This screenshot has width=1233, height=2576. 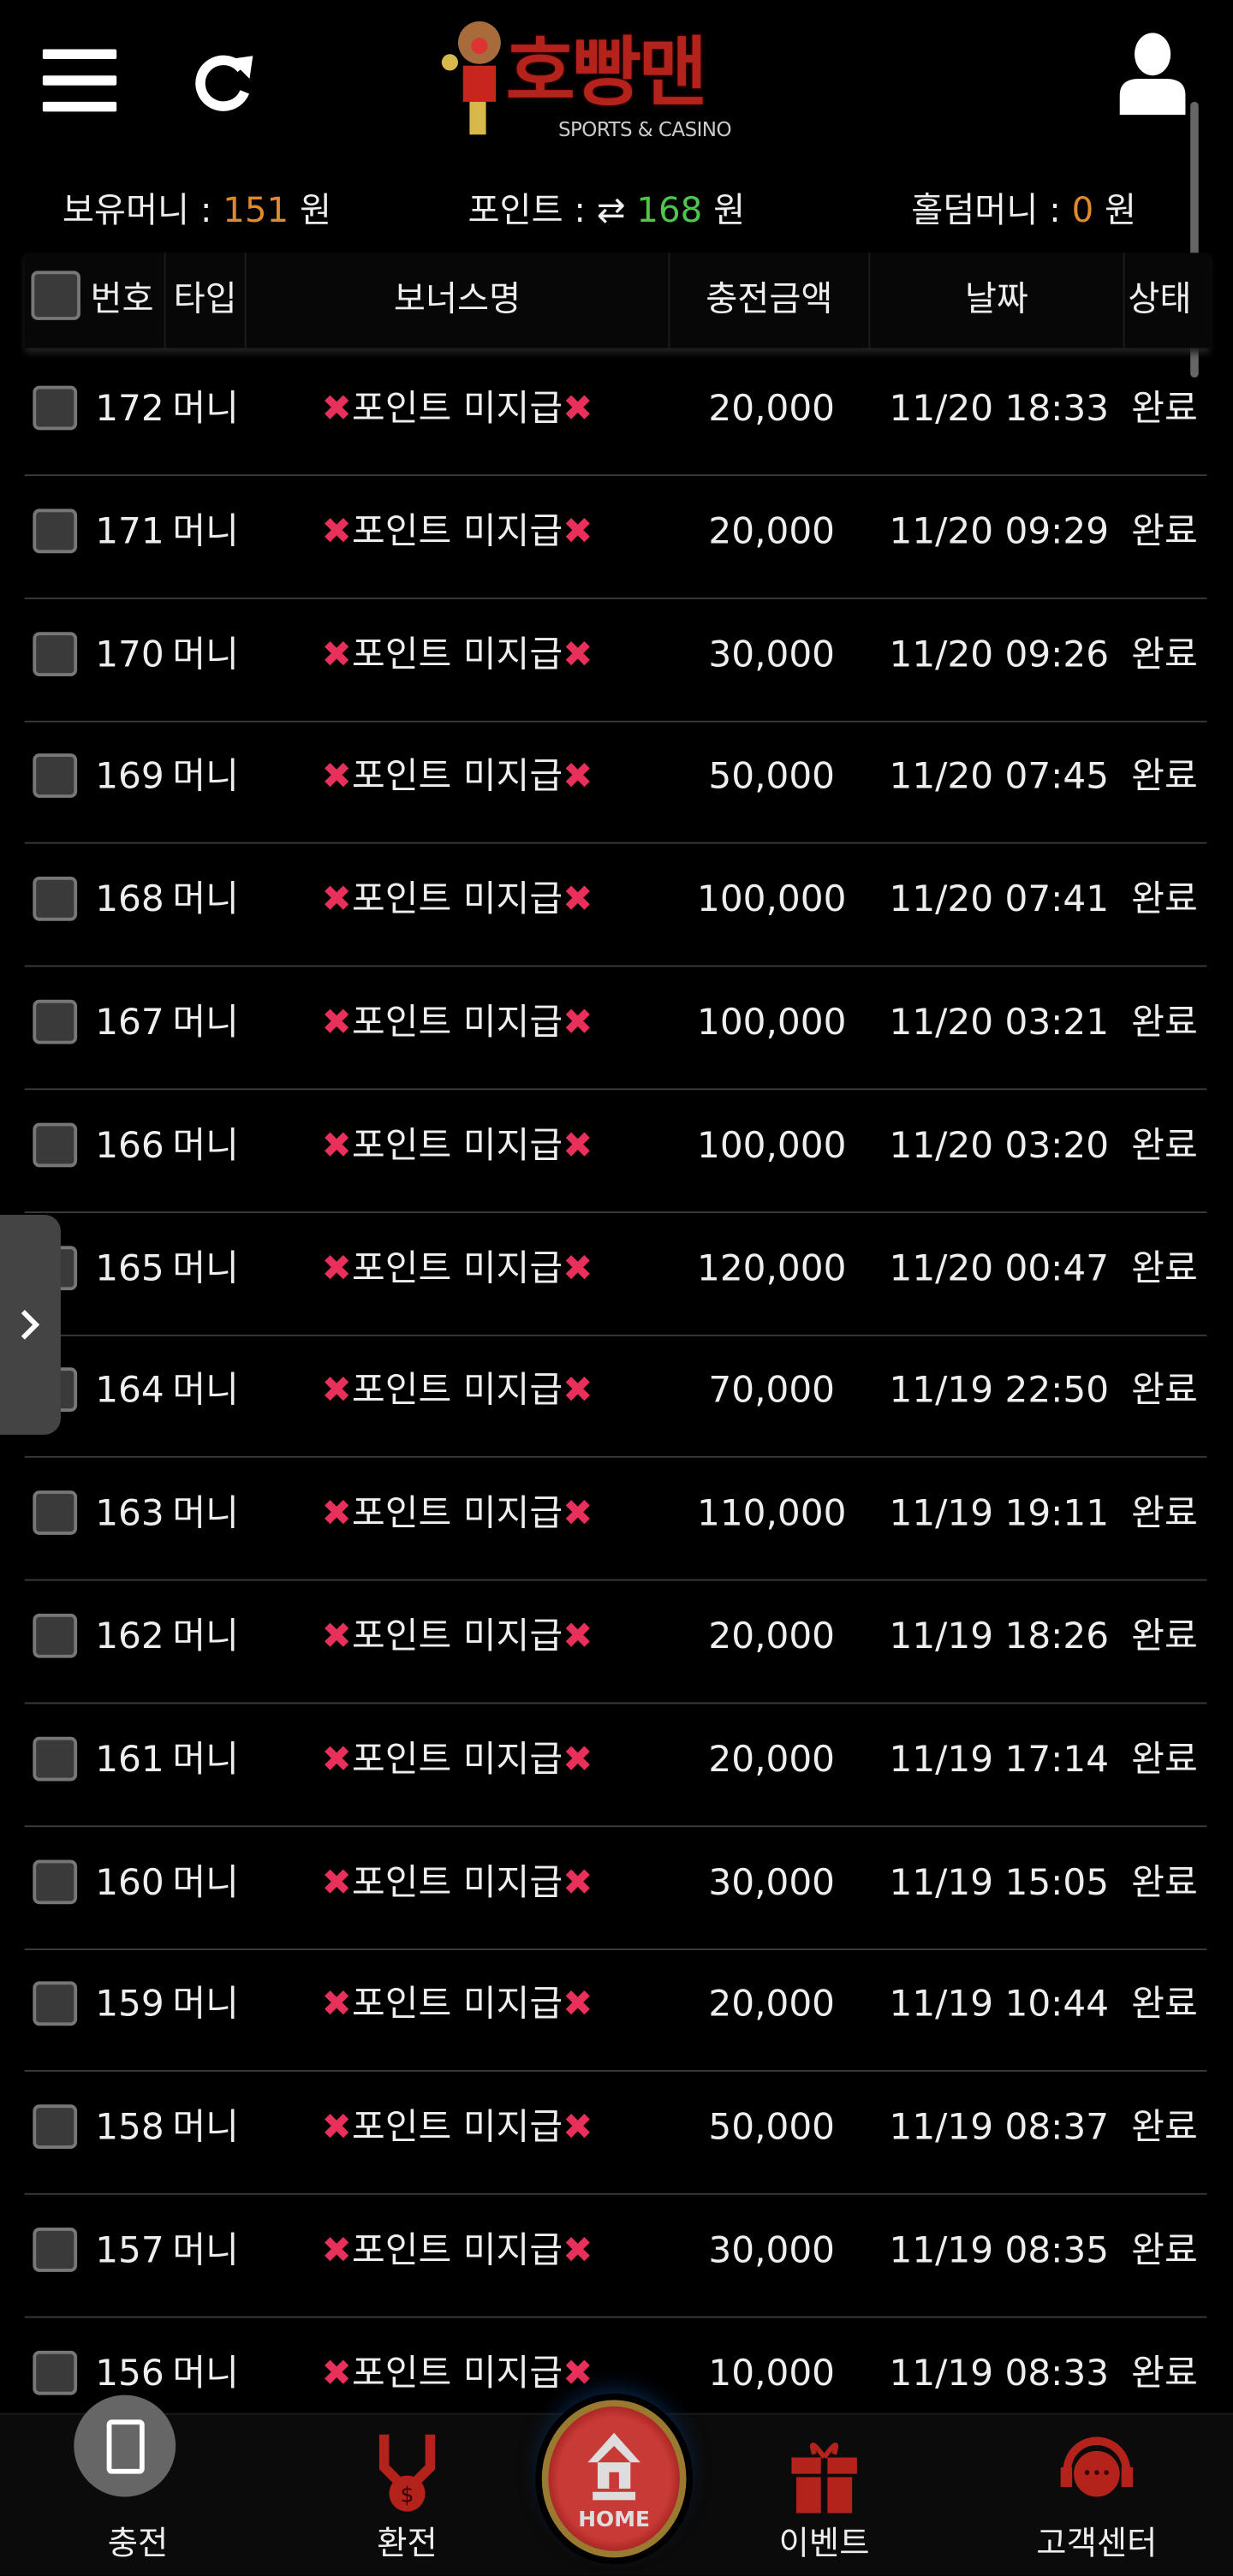 I want to click on row-date: 11/20 18:33, so click(x=999, y=410).